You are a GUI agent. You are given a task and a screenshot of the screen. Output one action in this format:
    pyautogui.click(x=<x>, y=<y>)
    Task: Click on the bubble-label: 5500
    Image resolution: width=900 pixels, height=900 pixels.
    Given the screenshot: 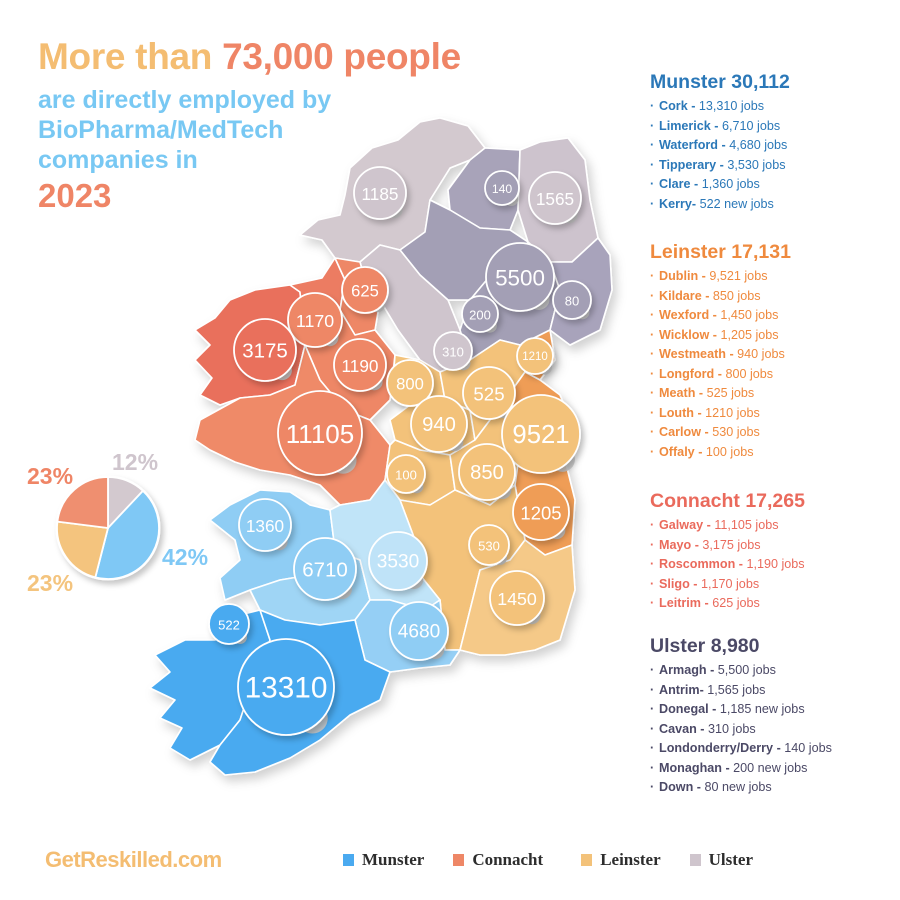 What is the action you would take?
    pyautogui.click(x=520, y=278)
    